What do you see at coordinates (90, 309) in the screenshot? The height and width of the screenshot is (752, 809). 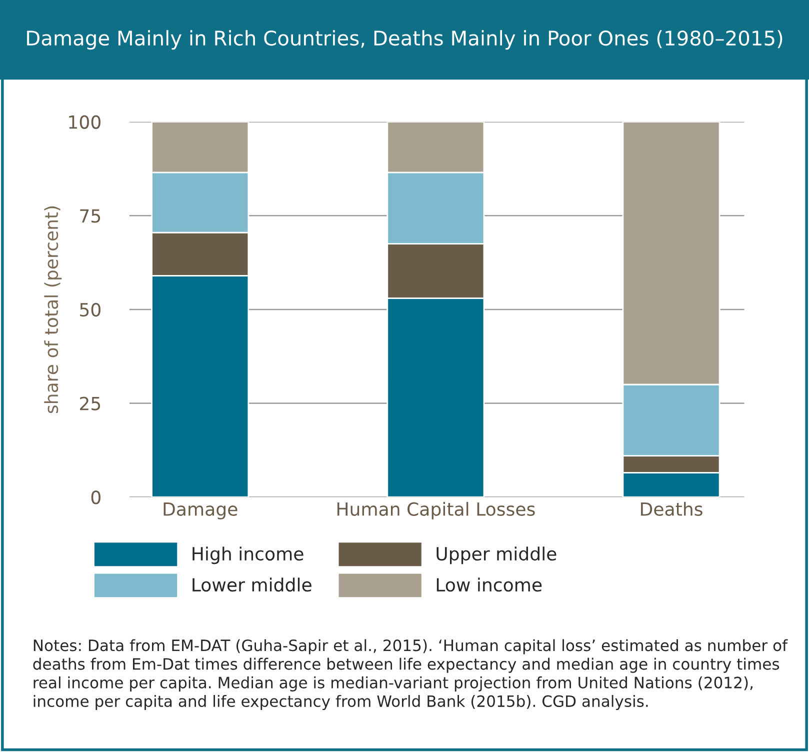 I see `y-tick-label: 50` at bounding box center [90, 309].